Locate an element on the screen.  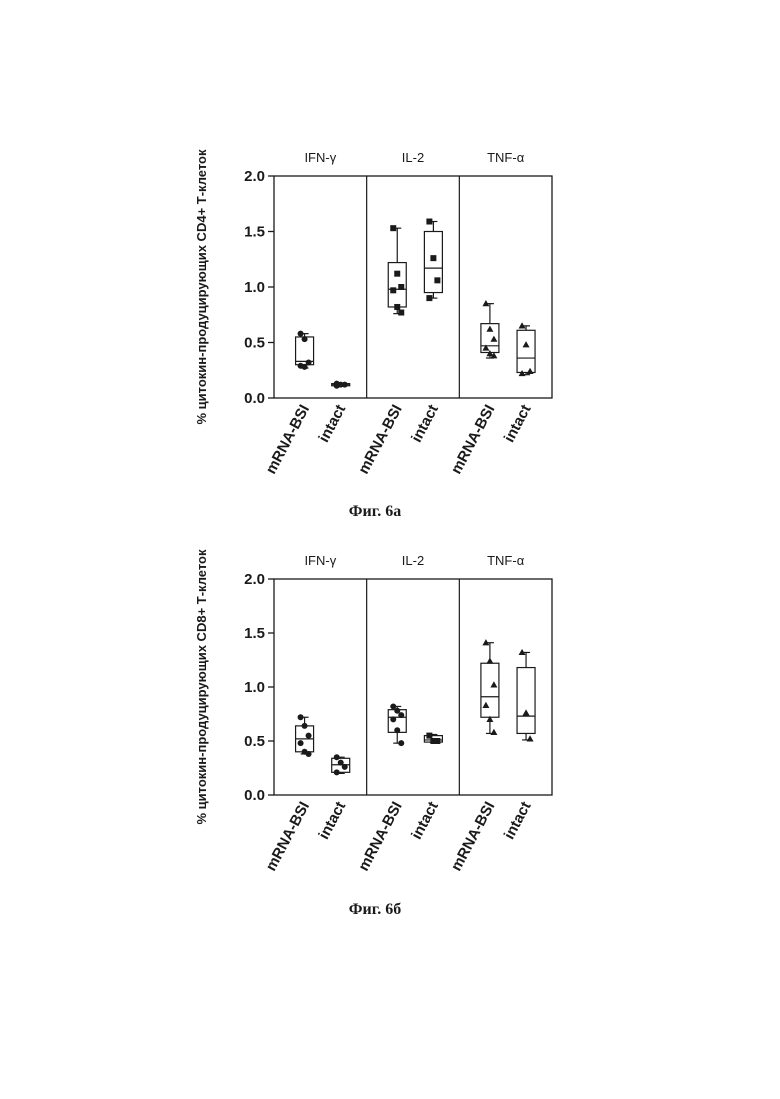
y-axis-title: % цитокин-продуцирующих CD8+ Т-клеток is located at coordinates (201, 686).